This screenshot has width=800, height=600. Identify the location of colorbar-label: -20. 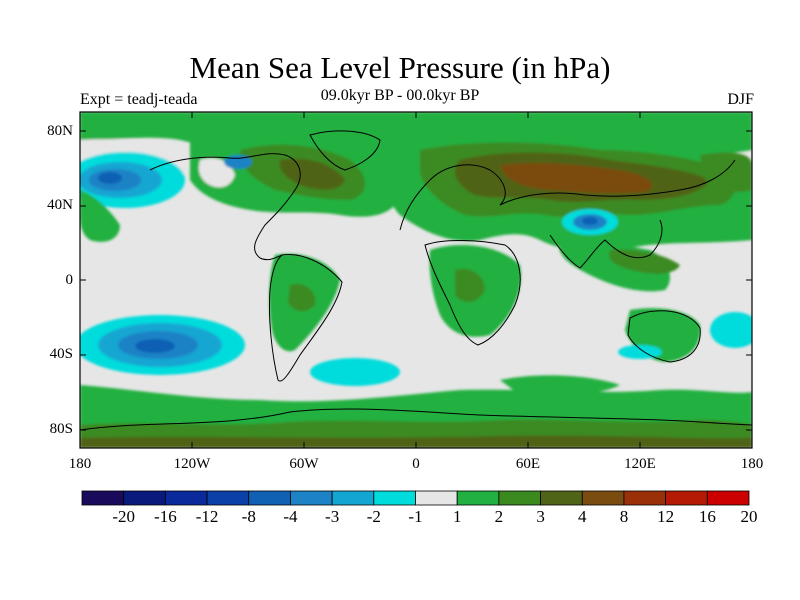
(124, 516).